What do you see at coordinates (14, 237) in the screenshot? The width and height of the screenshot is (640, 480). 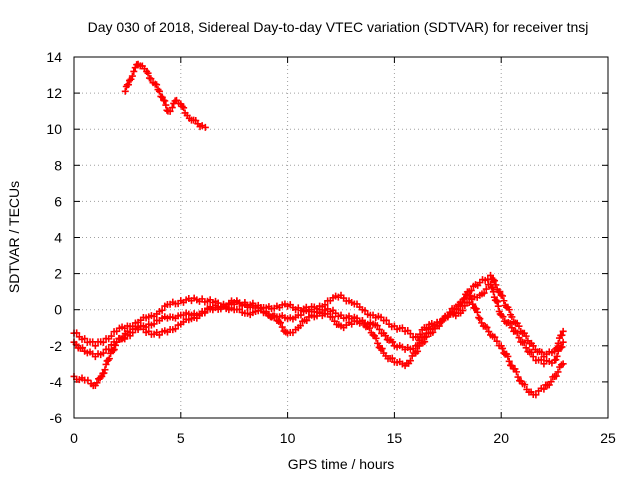 I see `y-axis-label: SDTVAR / TECUs` at bounding box center [14, 237].